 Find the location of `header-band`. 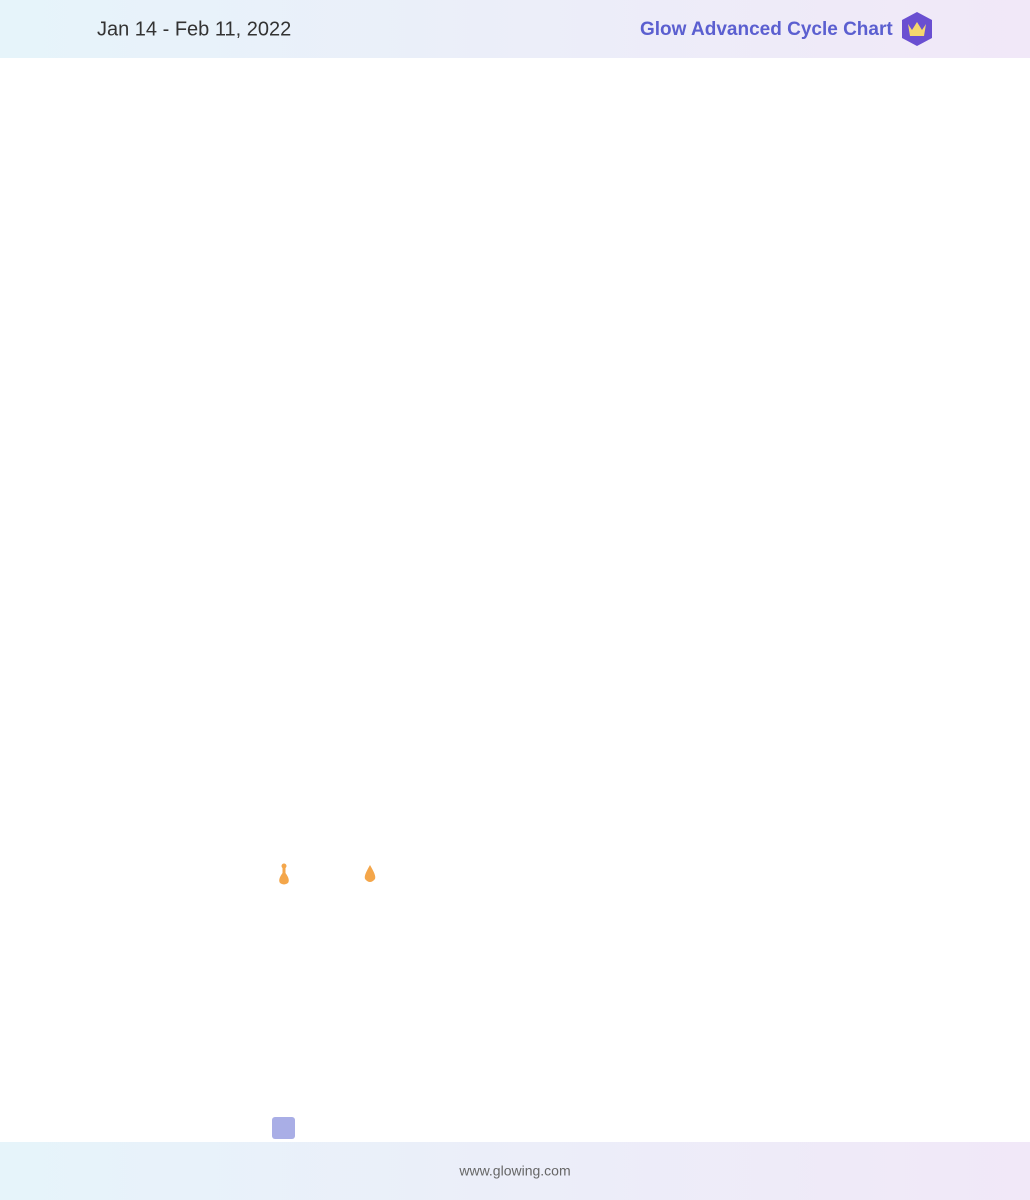

header-band is located at coordinates (515, 77).